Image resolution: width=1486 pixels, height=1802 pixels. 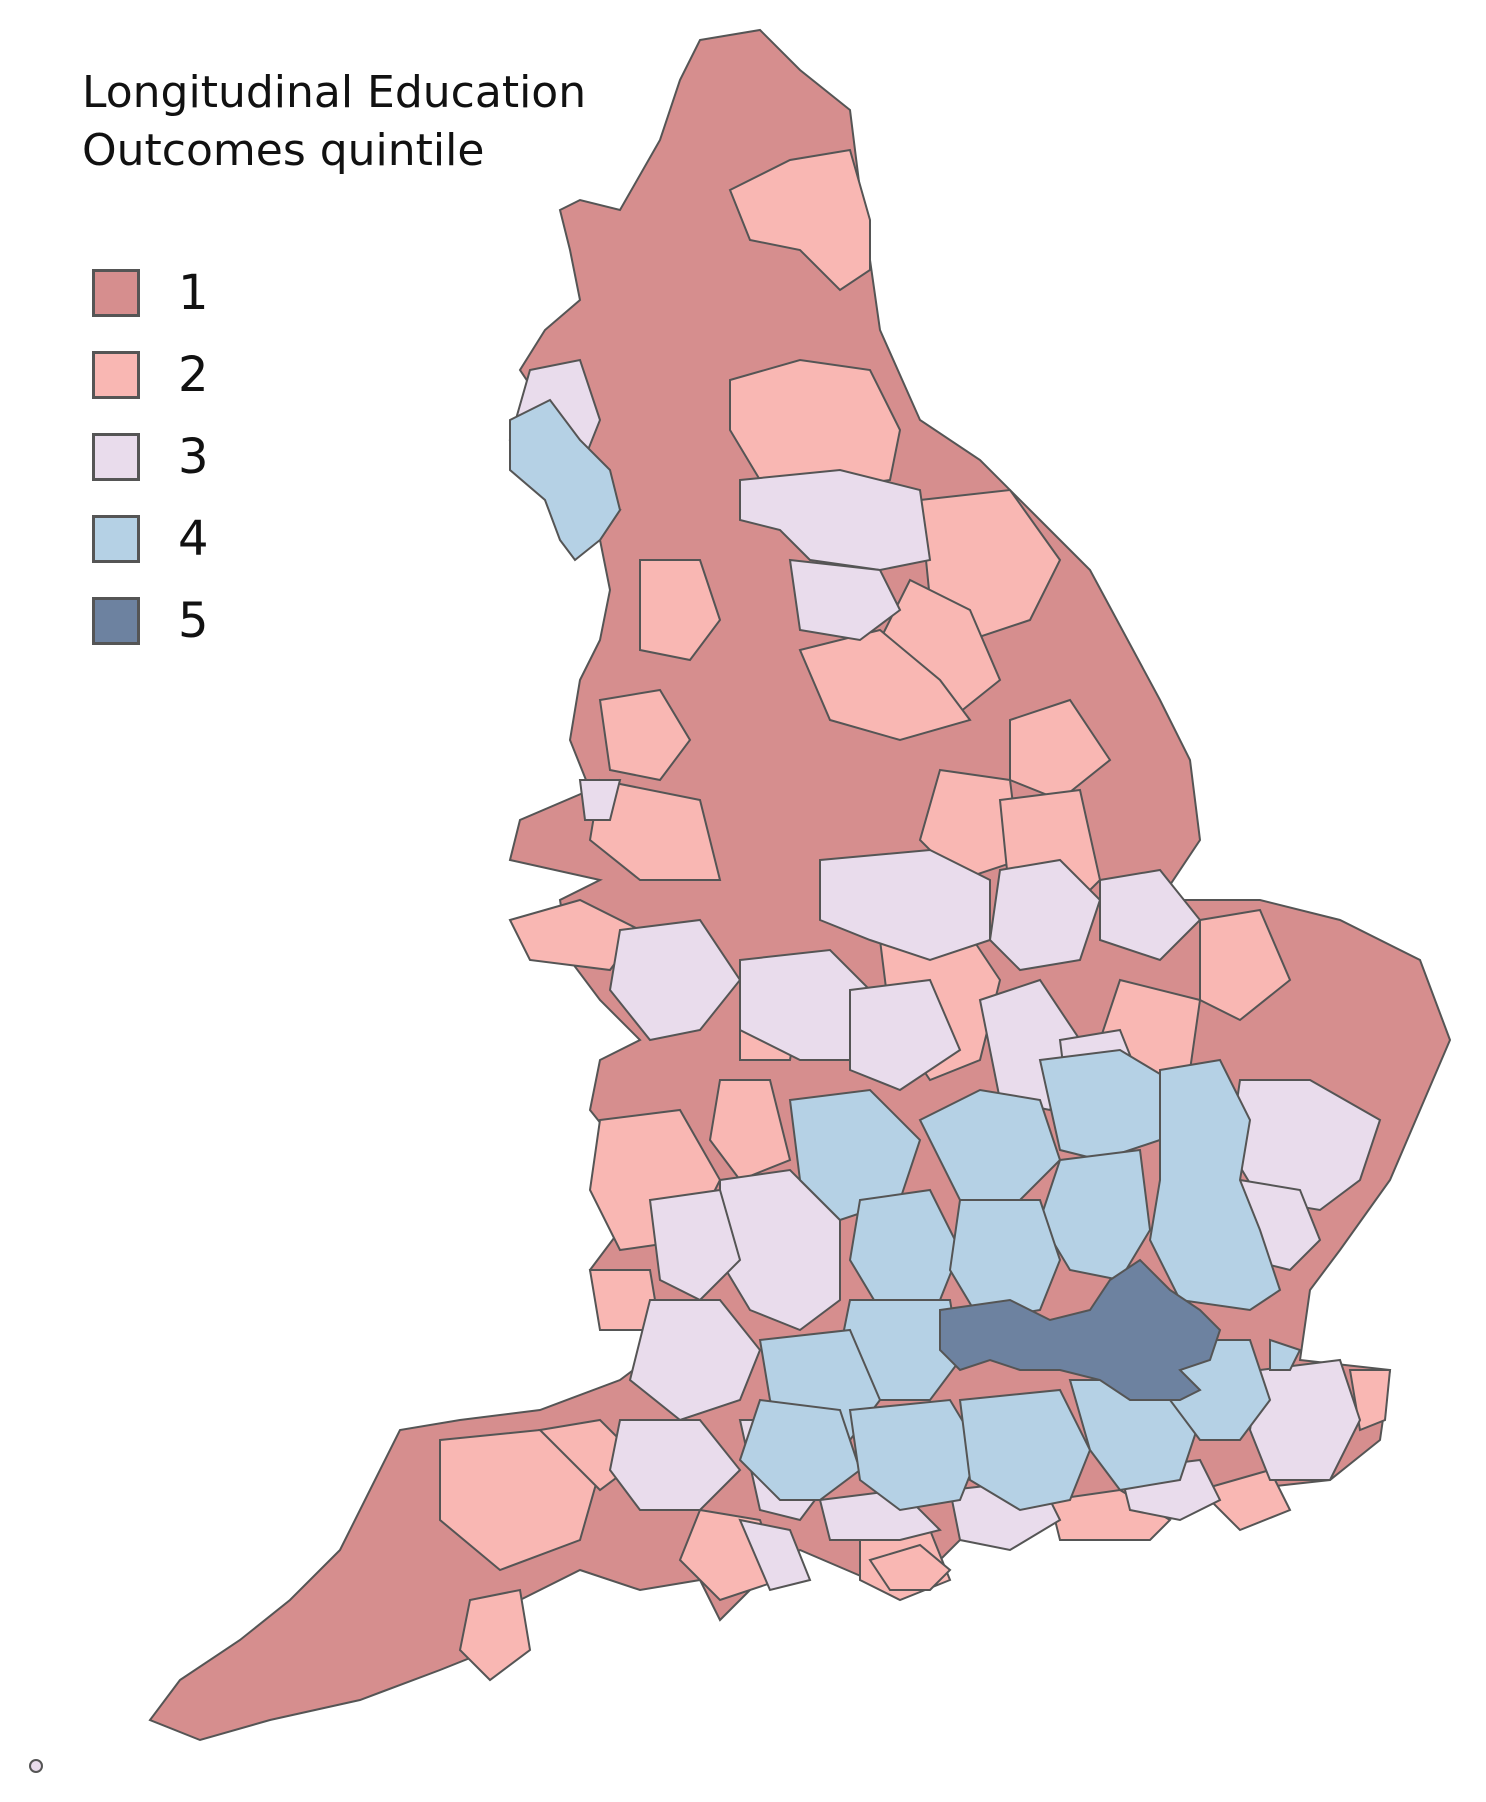 I want to click on legend-item-1: 1, so click(x=150, y=293).